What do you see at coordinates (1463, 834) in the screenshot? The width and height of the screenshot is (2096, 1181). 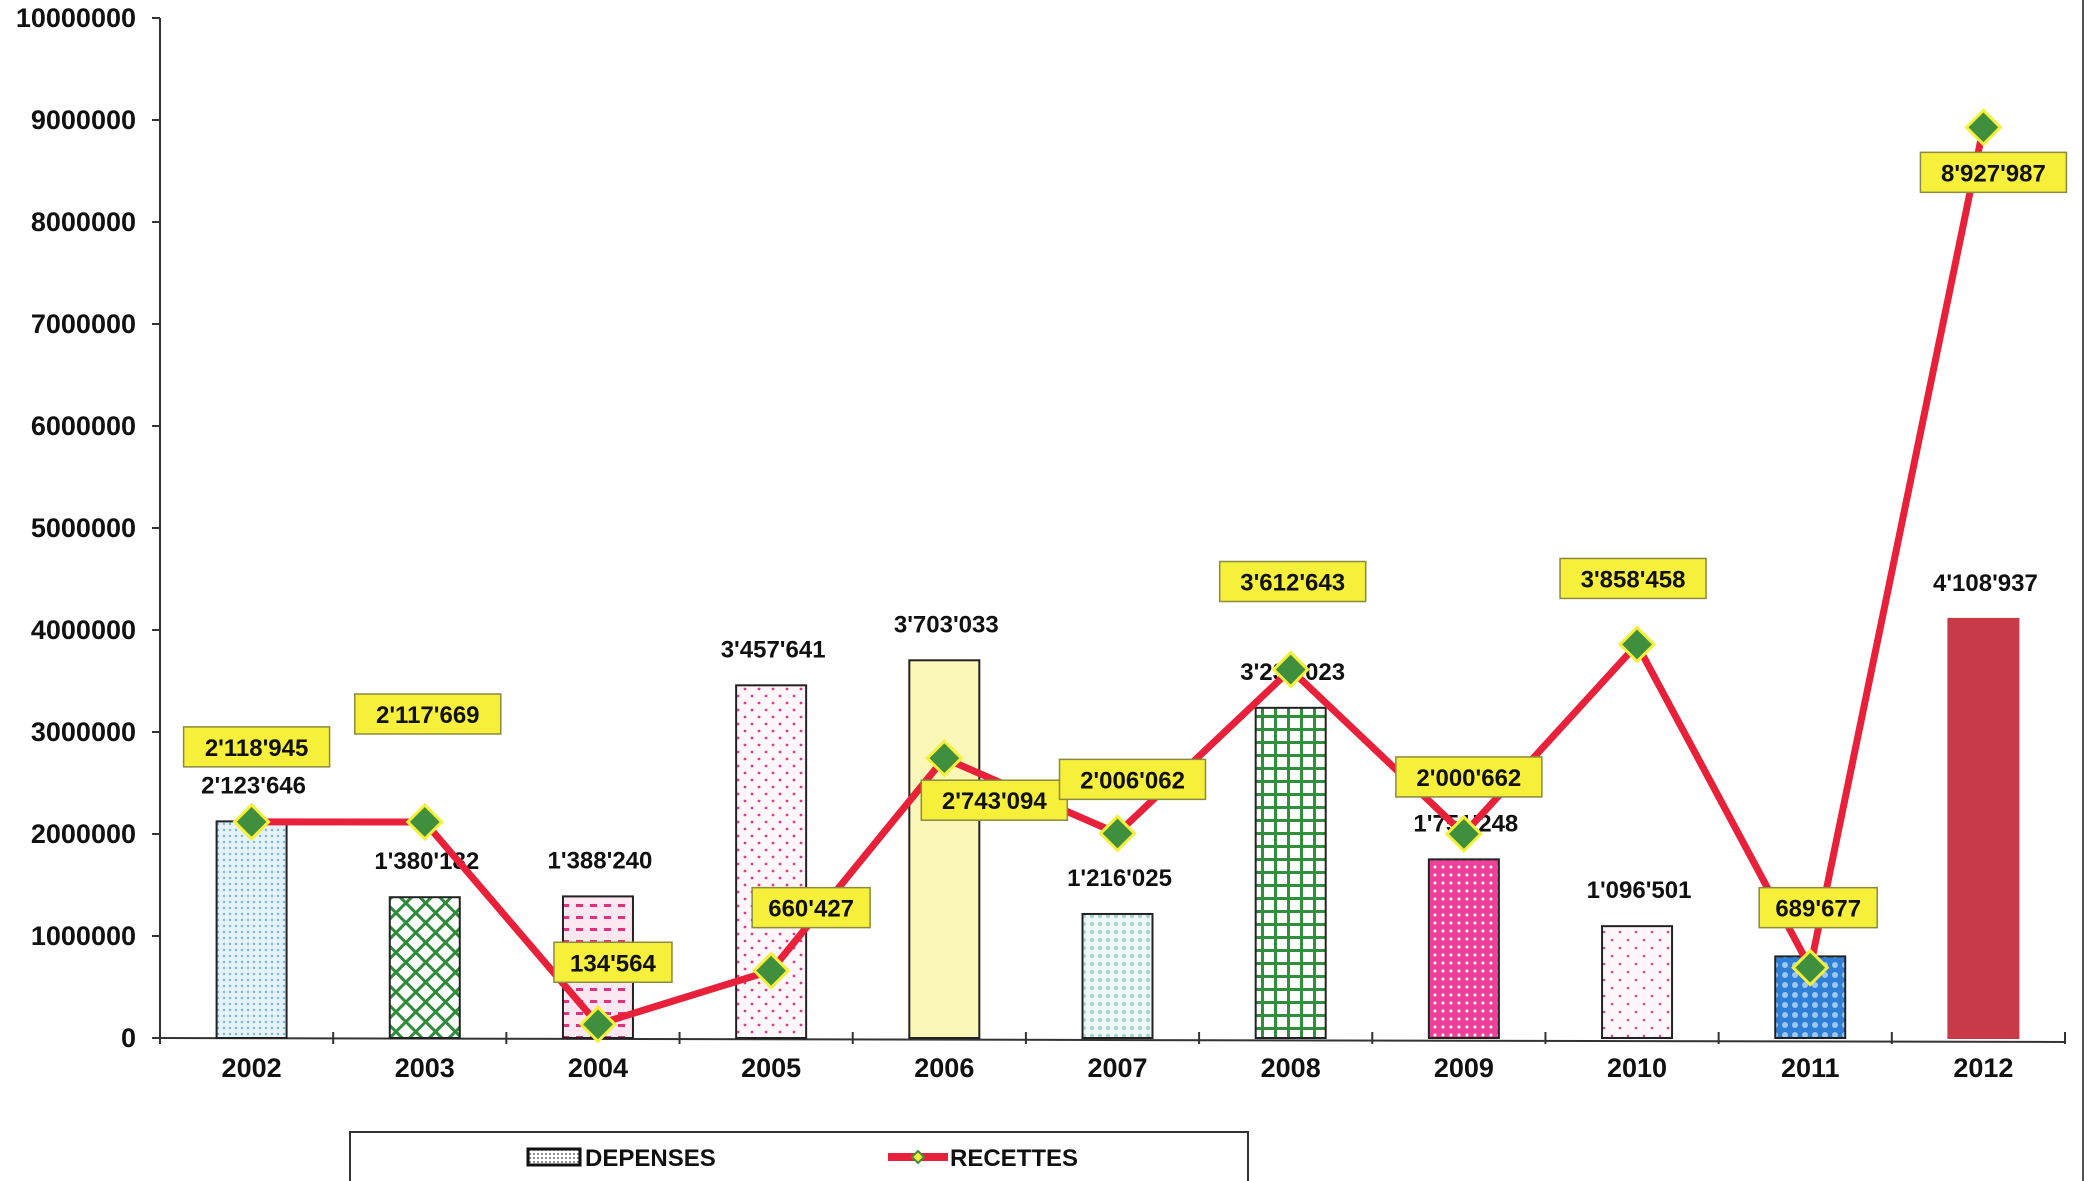 I see `marker-recettes-2009` at bounding box center [1463, 834].